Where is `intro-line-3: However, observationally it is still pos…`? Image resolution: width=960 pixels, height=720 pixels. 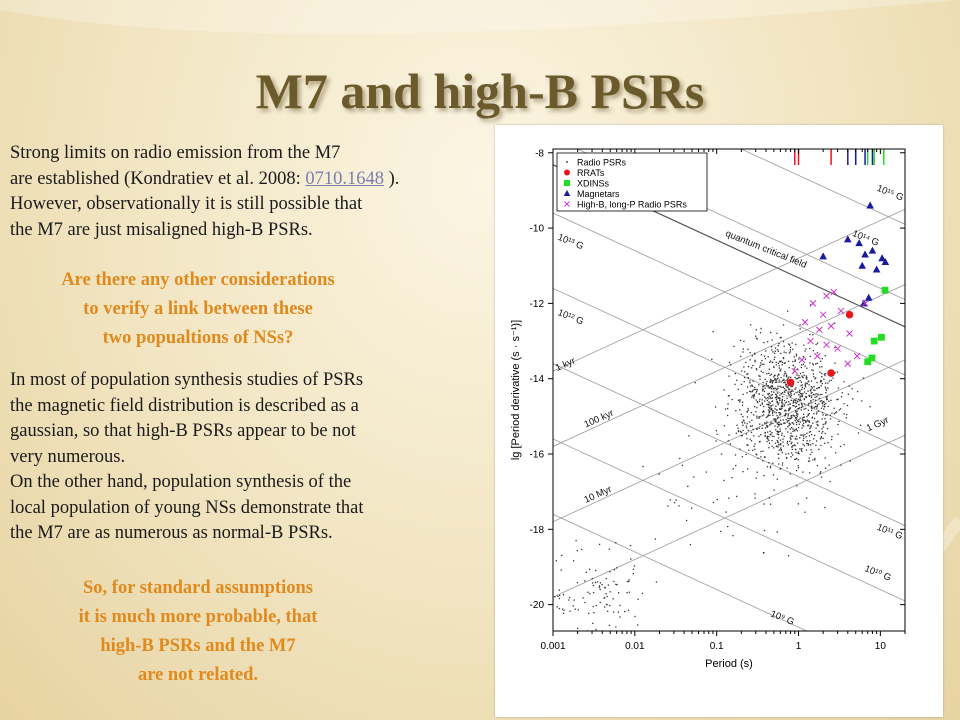
intro-line-3: However, observationally it is still pos… is located at coordinates (186, 204).